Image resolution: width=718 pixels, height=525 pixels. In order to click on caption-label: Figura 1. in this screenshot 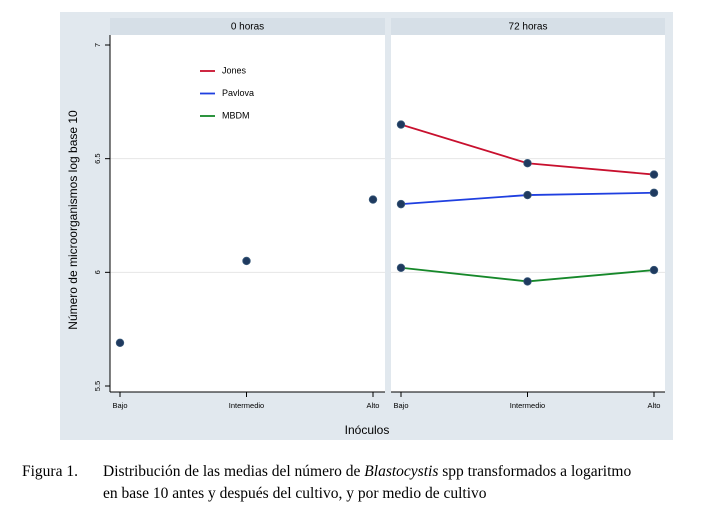, I will do `click(50, 471)`.